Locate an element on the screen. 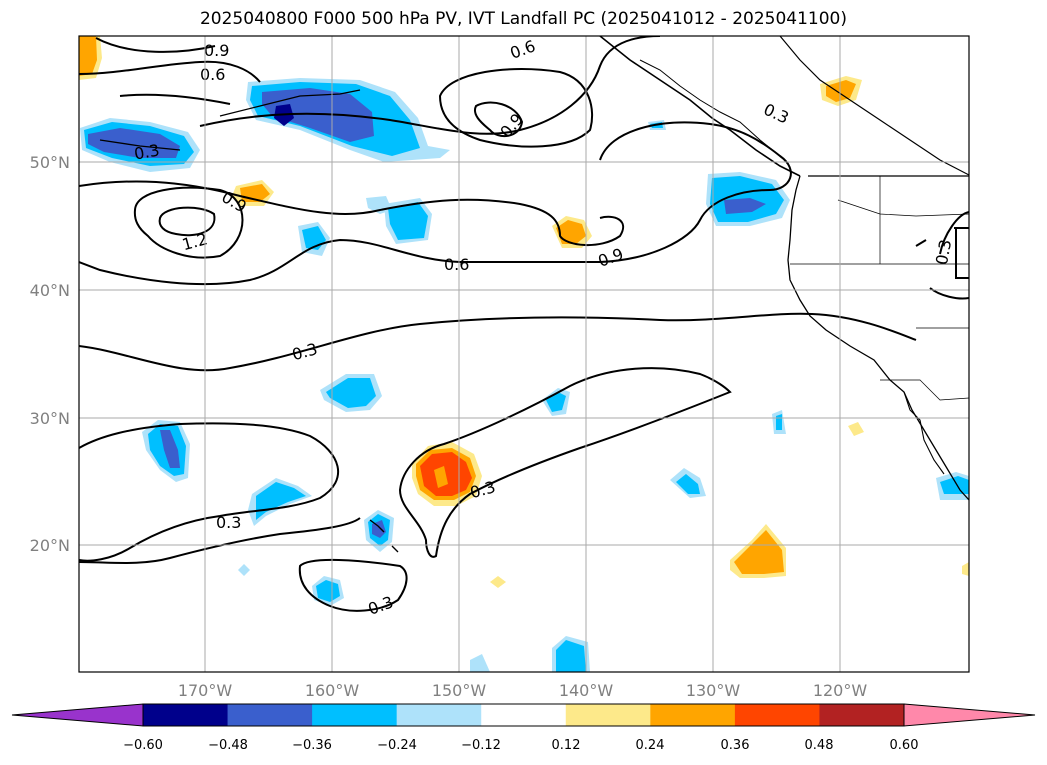  colorbar-label: 0.36 is located at coordinates (735, 745).